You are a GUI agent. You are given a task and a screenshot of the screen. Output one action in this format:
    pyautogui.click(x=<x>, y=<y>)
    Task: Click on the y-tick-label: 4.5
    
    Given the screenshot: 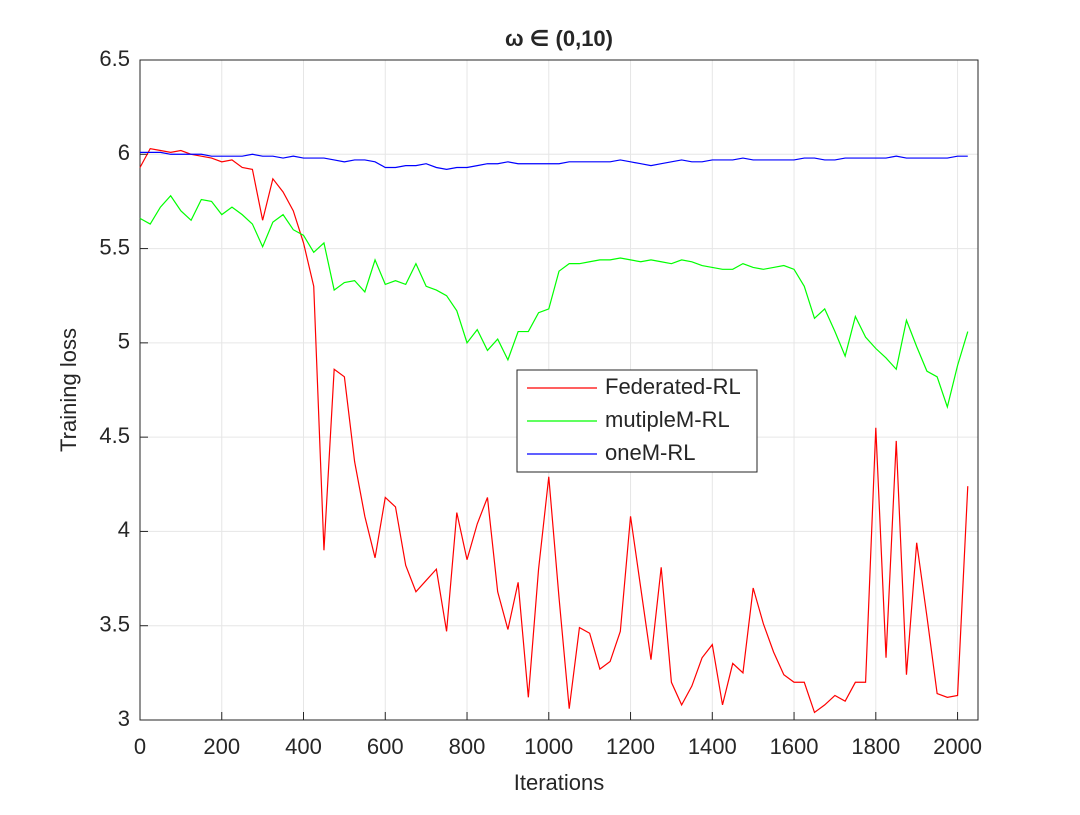 What is the action you would take?
    pyautogui.click(x=114, y=435)
    